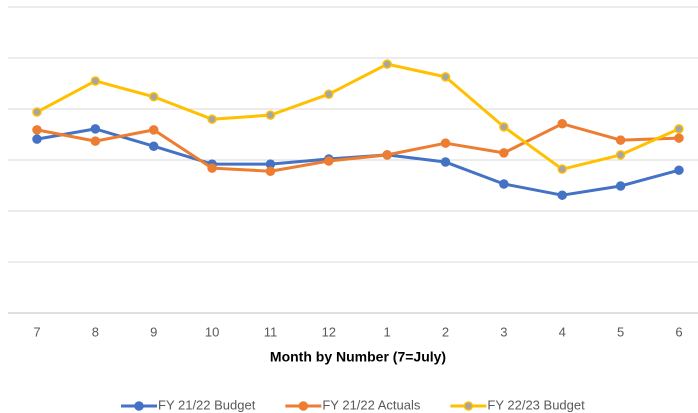 The width and height of the screenshot is (698, 413). What do you see at coordinates (562, 331) in the screenshot?
I see `x-tick-label: 4` at bounding box center [562, 331].